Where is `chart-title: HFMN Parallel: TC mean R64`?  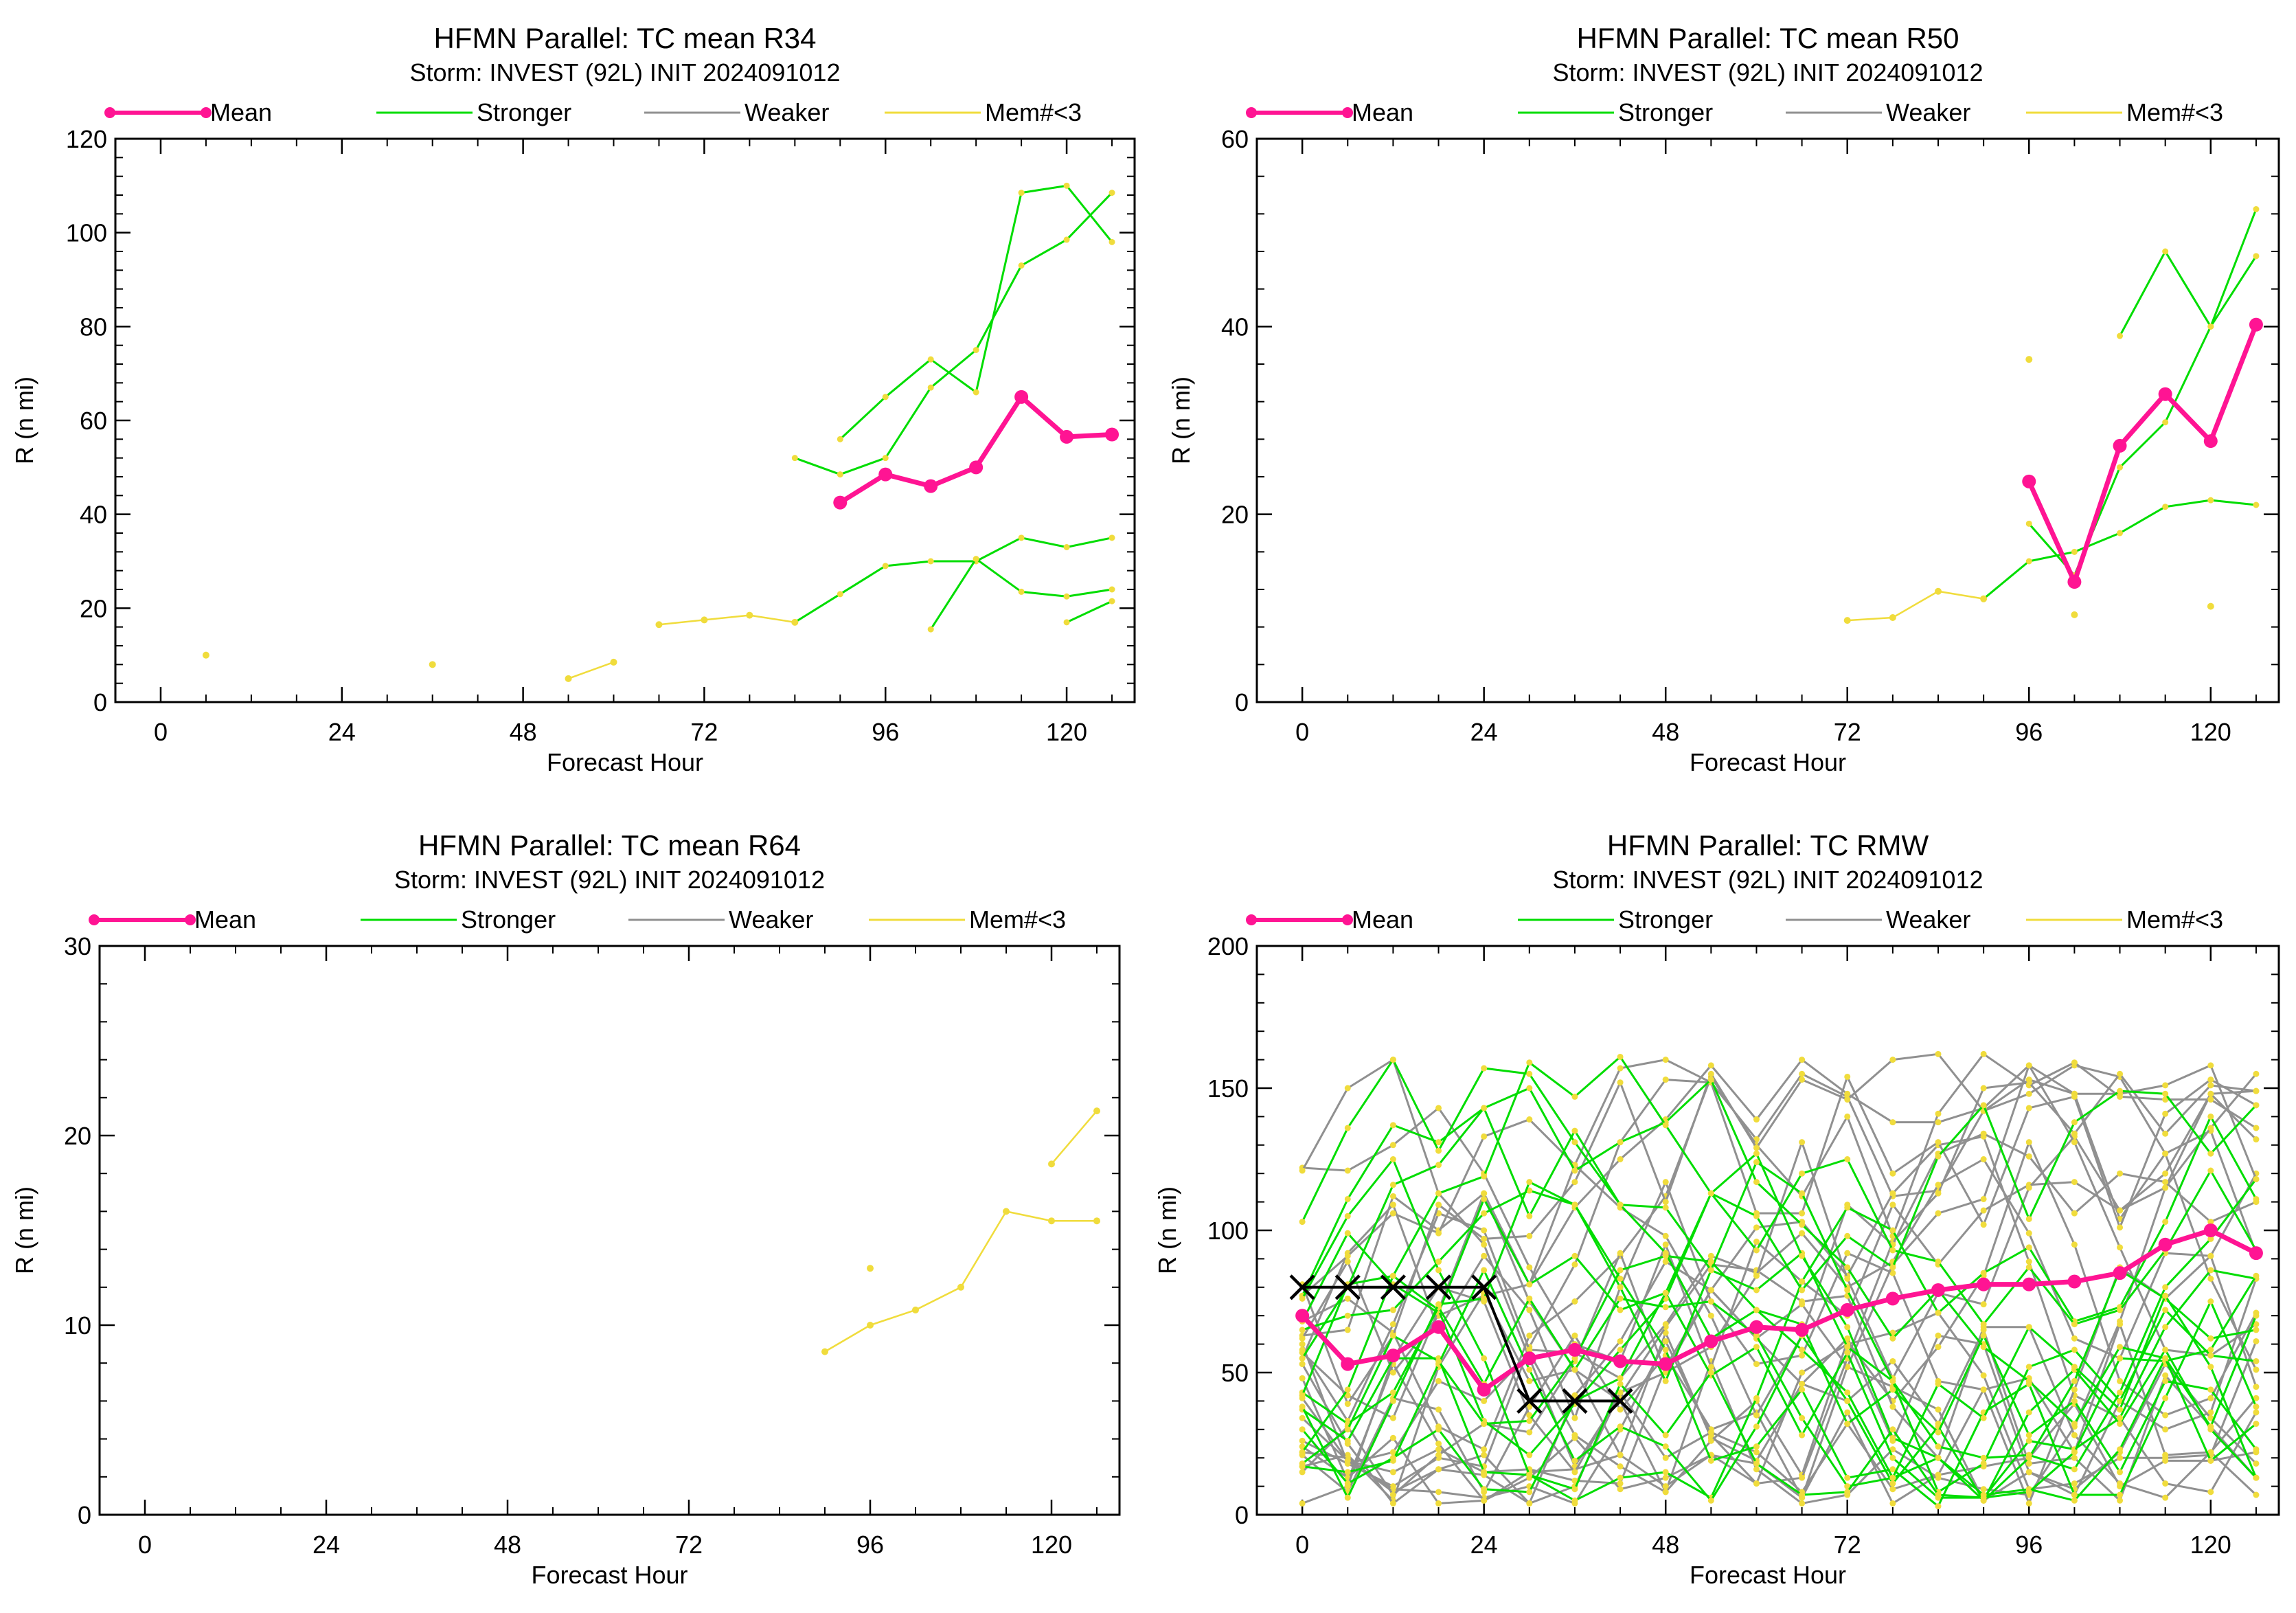 chart-title: HFMN Parallel: TC mean R64 is located at coordinates (609, 845).